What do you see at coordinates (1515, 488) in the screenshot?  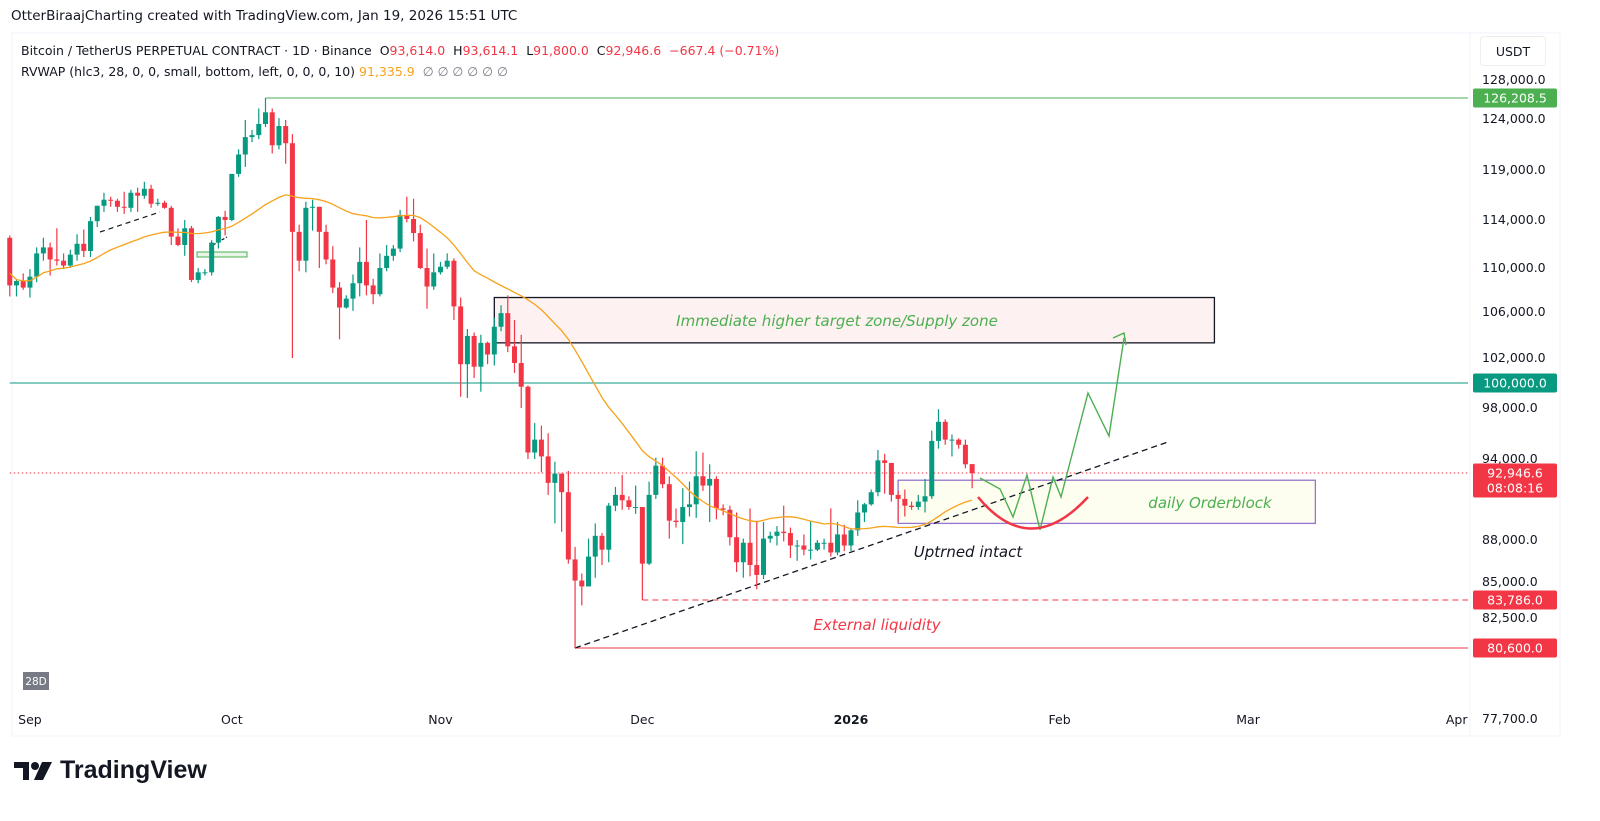 I see `bar-countdown: 08:08:16` at bounding box center [1515, 488].